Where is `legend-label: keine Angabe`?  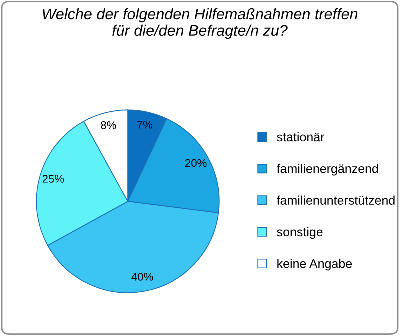
legend-label: keine Angabe is located at coordinates (315, 265).